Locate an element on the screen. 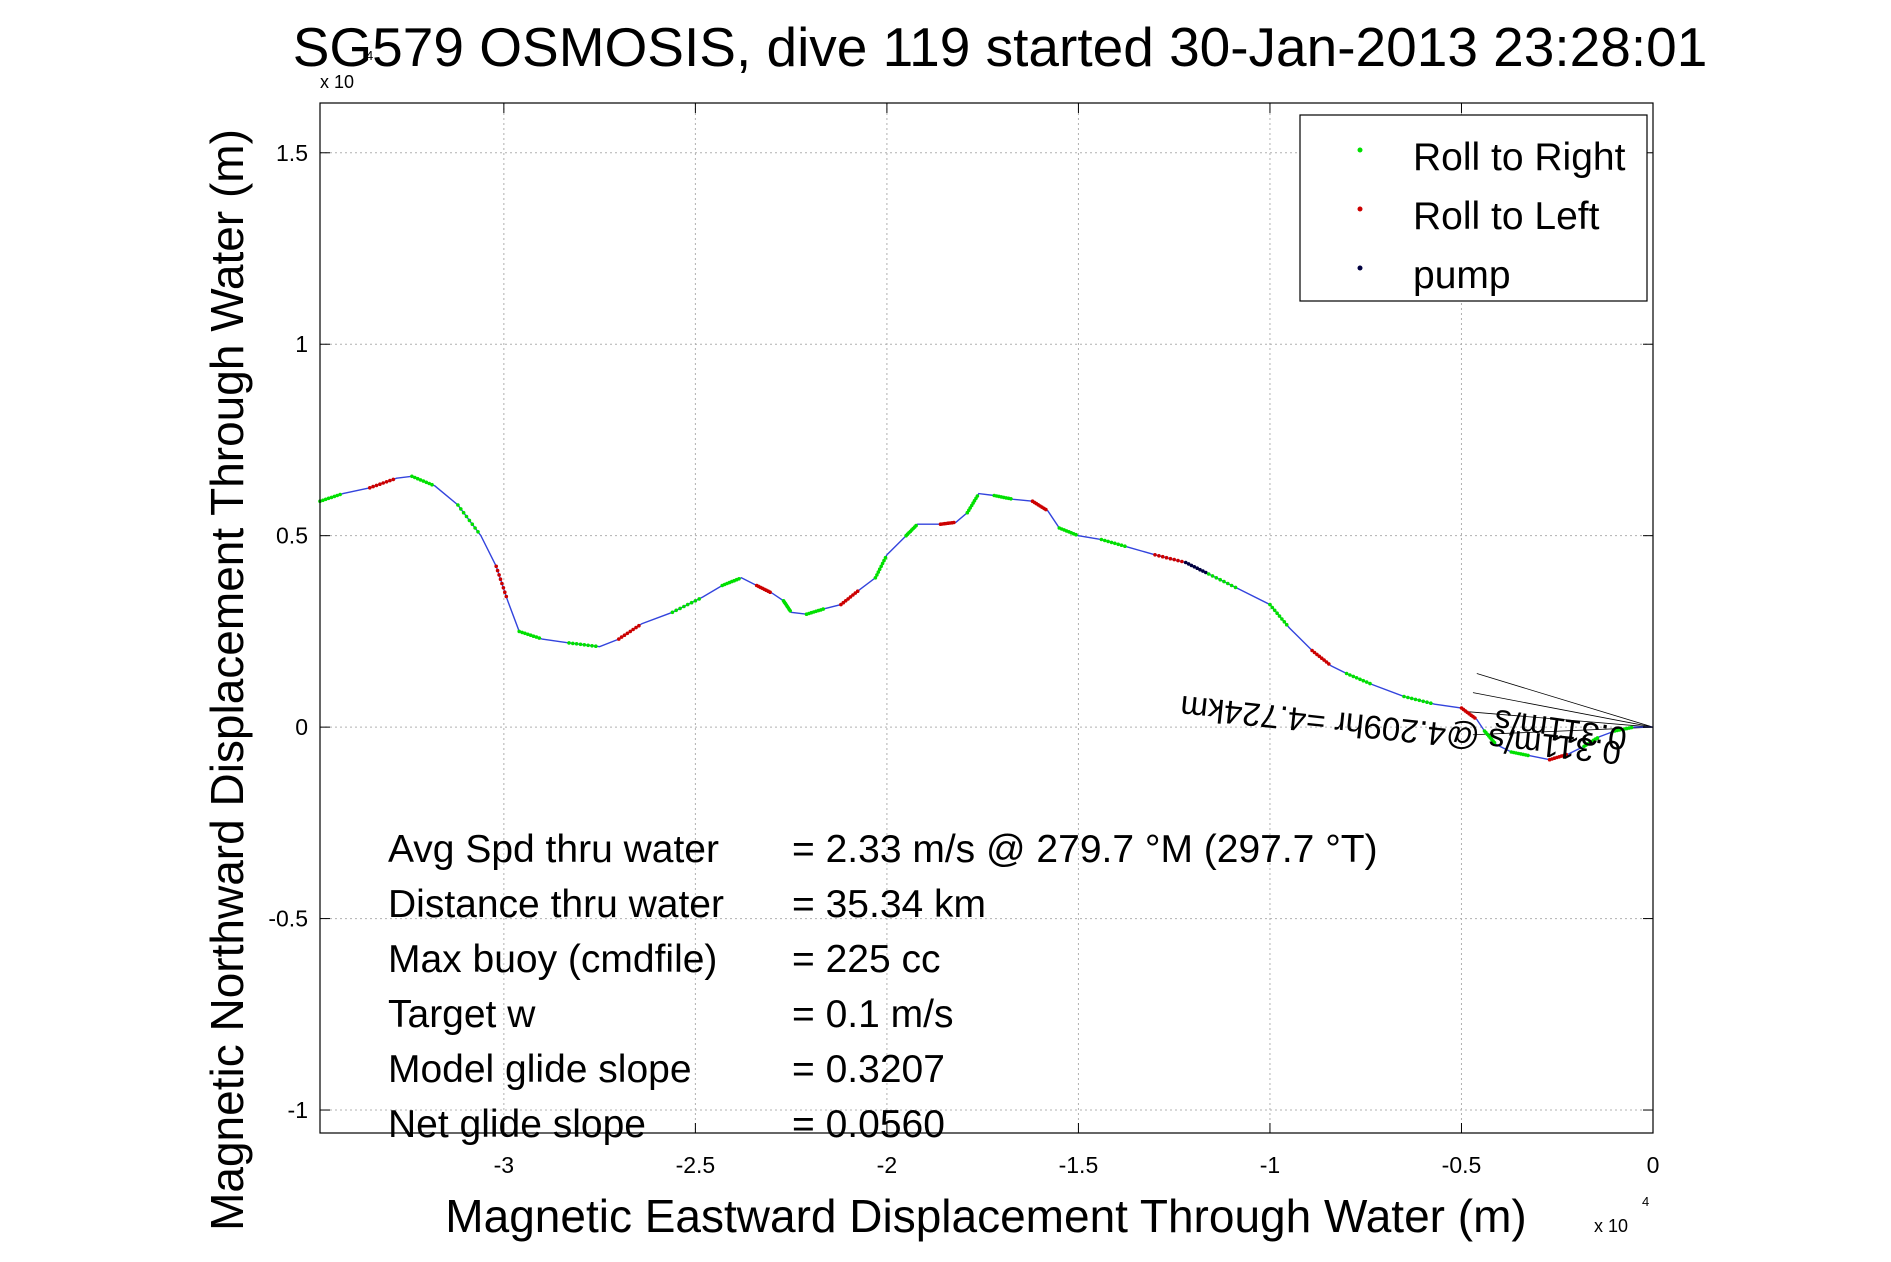 The height and width of the screenshot is (1262, 1891). y-tick-label: -0.5 is located at coordinates (288, 919).